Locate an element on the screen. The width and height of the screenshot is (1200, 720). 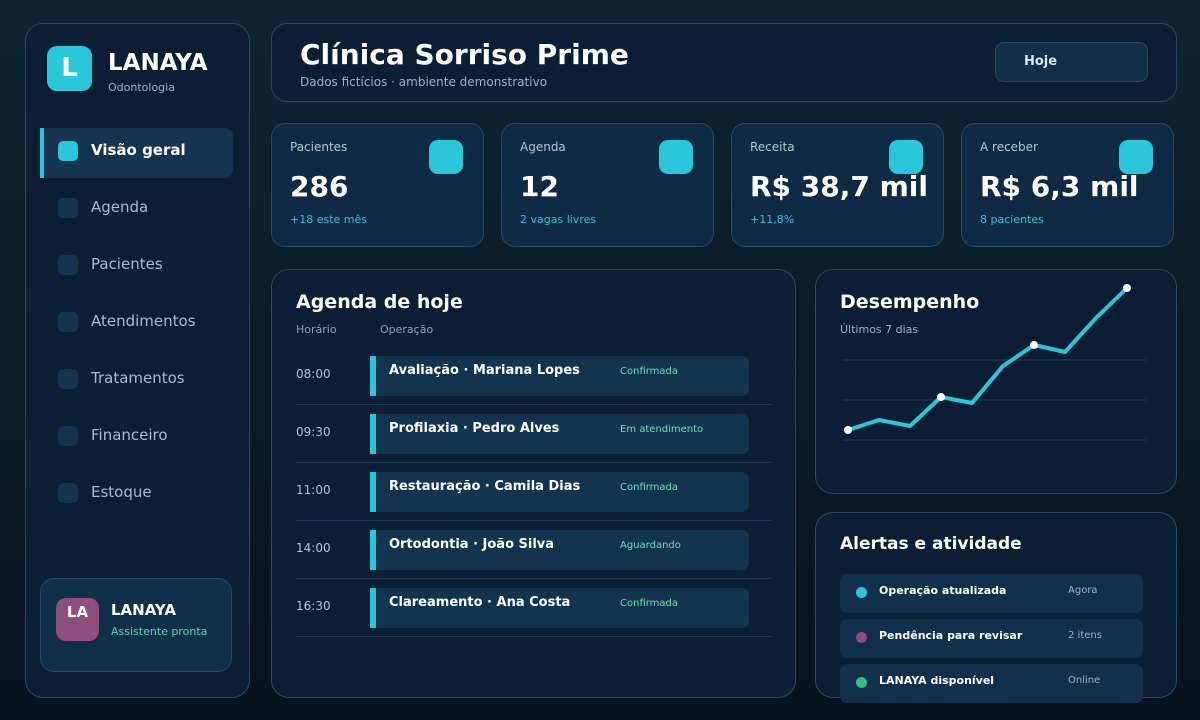
brand-name: LANAYA is located at coordinates (158, 63).